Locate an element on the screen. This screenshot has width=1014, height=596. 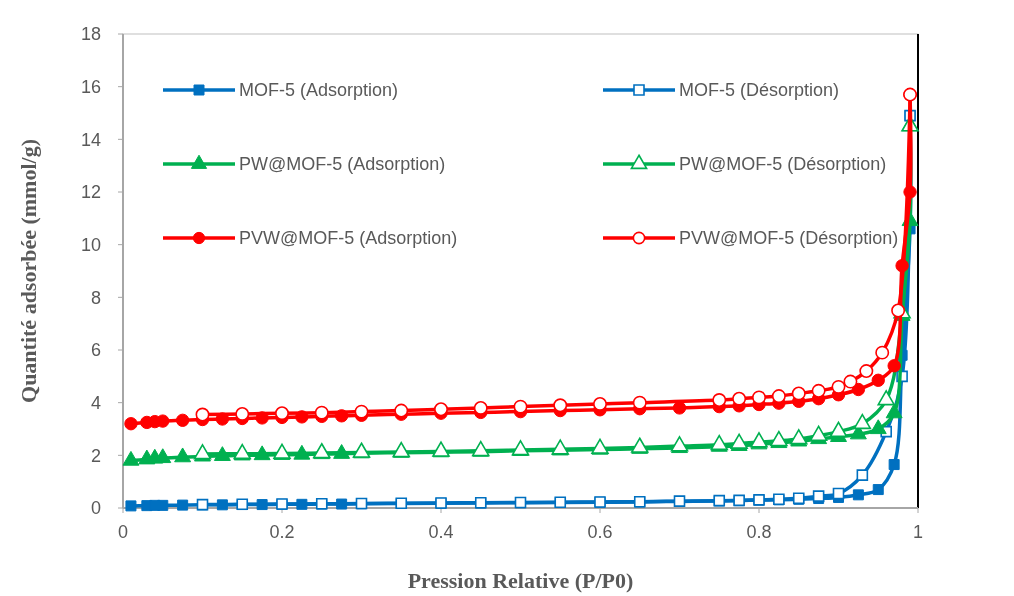
y-tick-label: 0 is located at coordinates (95, 508).